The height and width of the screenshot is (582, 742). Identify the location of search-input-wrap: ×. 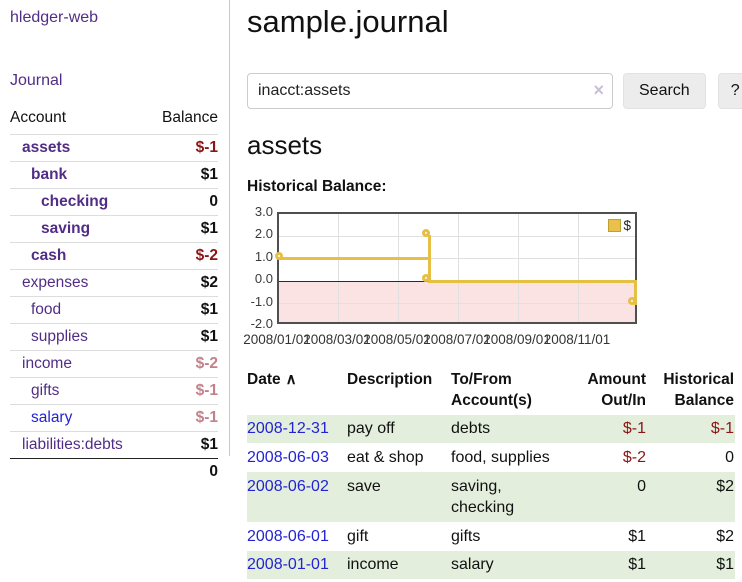
(430, 91).